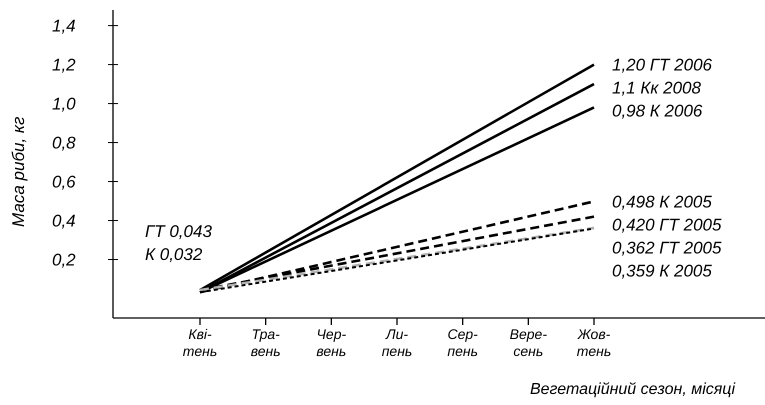 This screenshot has width=765, height=405. I want to click on x-axis-title: Вегетаційний сезон, місяці, so click(633, 389).